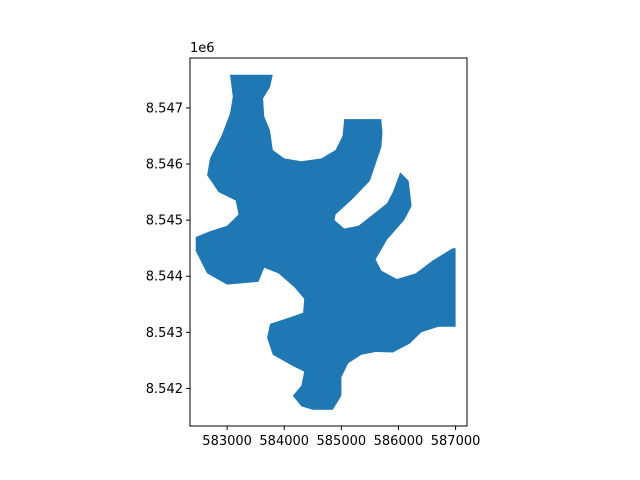  I want to click on y-offset-label: 1e6, so click(202, 48).